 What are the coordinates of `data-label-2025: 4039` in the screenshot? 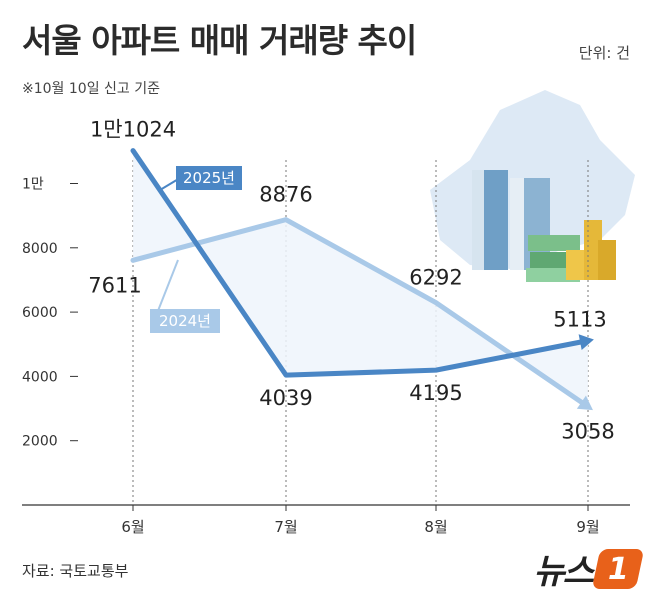 It's located at (285, 398).